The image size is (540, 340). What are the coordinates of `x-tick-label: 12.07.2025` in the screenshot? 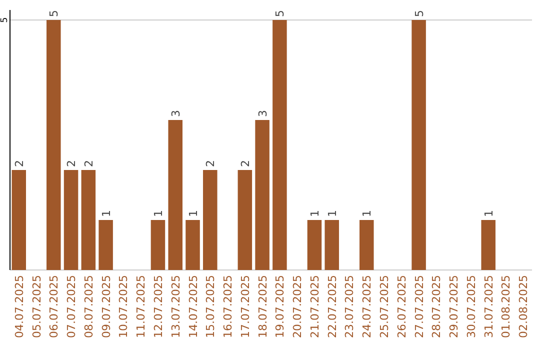 It's located at (158, 306).